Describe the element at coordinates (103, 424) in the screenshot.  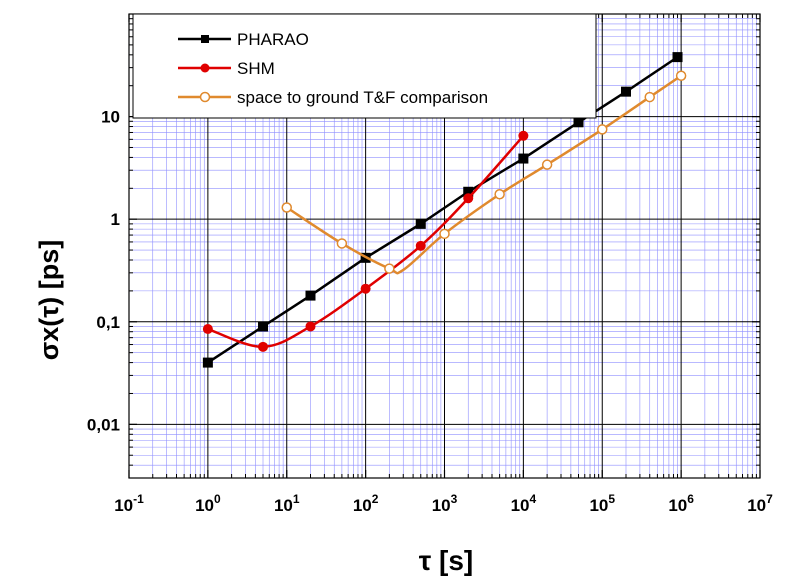
I see `y-tick-label: 0,01` at that location.